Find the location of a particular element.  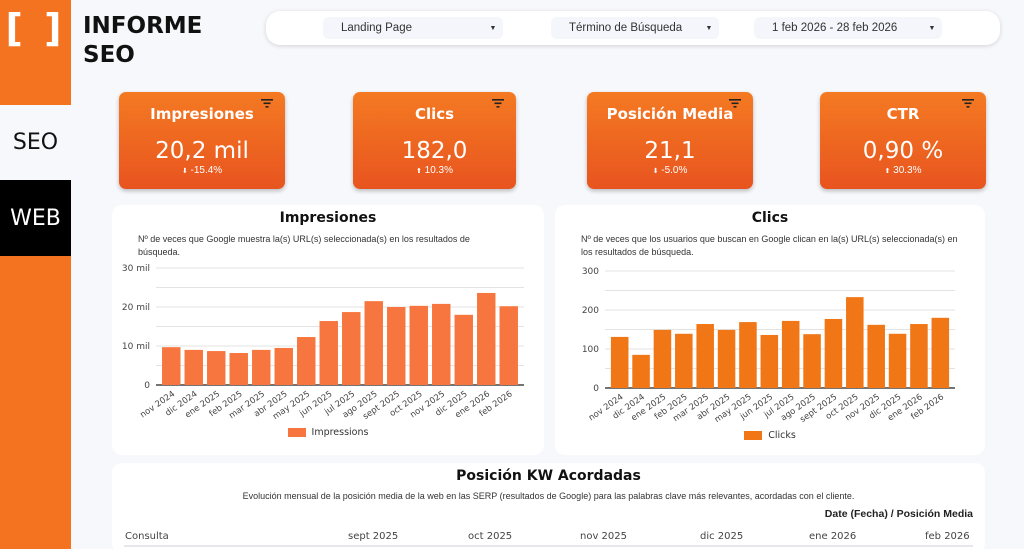

chart-legend: Clicks is located at coordinates (770, 435).